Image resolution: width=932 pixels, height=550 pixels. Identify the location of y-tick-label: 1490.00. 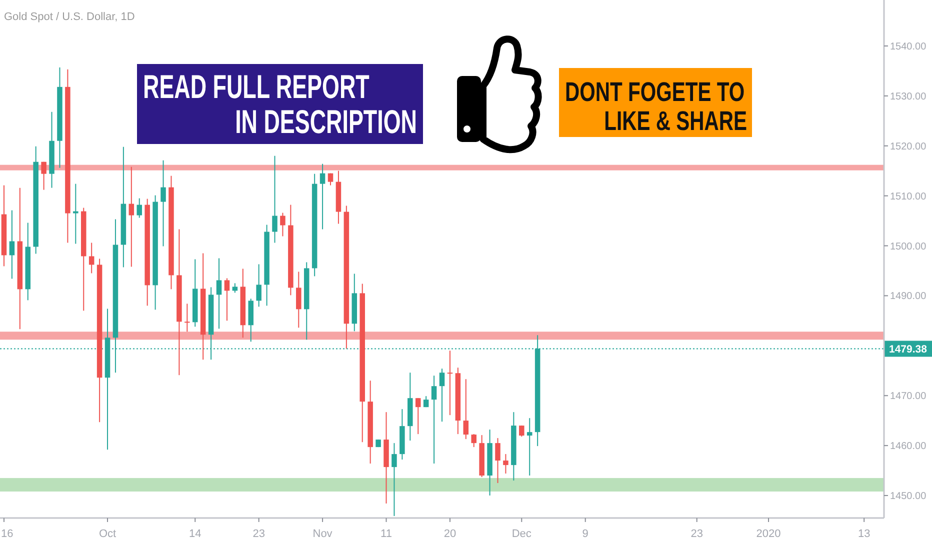
(908, 296).